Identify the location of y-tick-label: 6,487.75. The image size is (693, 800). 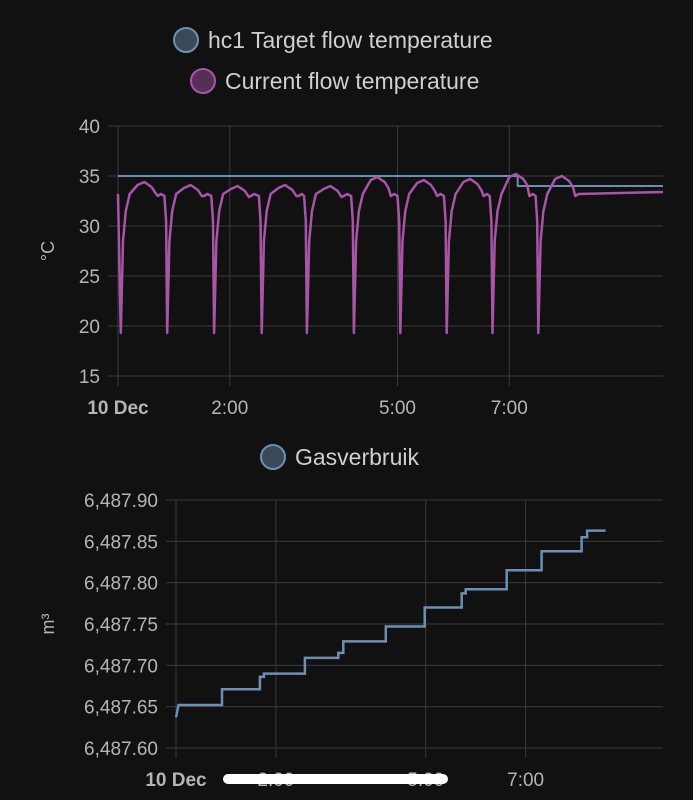
(121, 625).